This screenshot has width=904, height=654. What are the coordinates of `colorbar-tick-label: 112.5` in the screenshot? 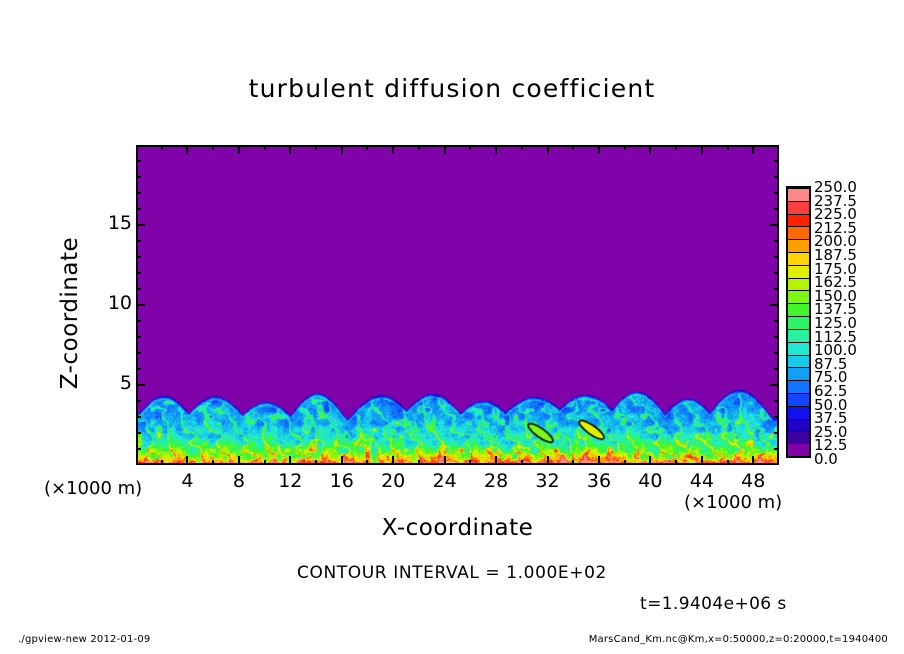 It's located at (835, 336).